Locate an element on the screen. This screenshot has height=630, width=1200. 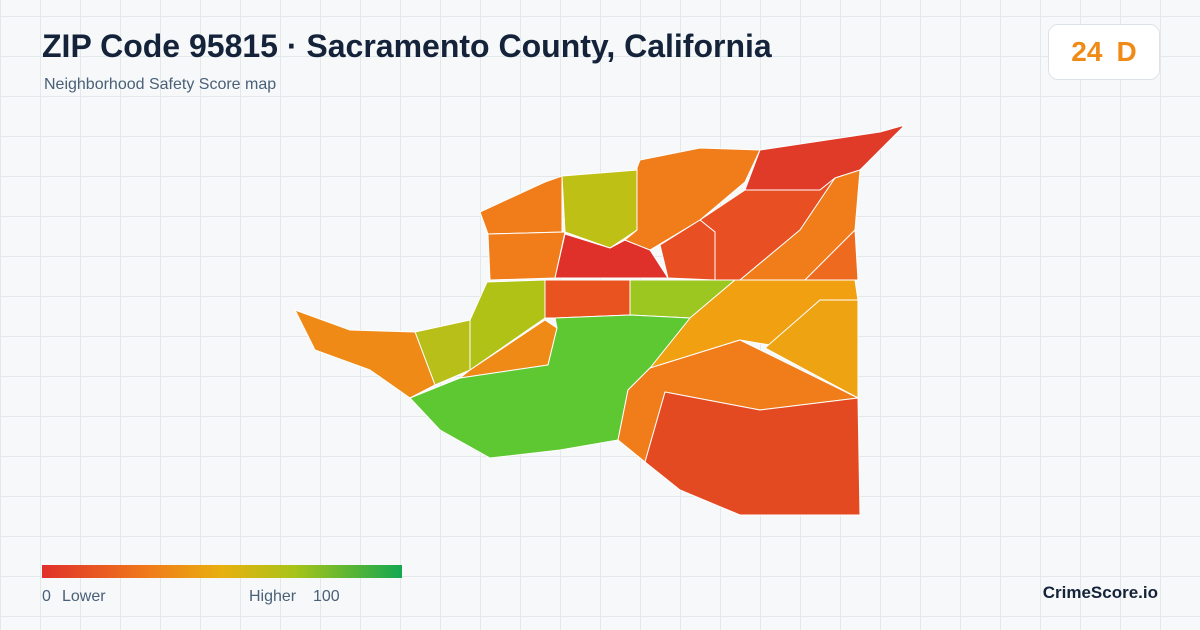
legend-min: 0 is located at coordinates (46, 596).